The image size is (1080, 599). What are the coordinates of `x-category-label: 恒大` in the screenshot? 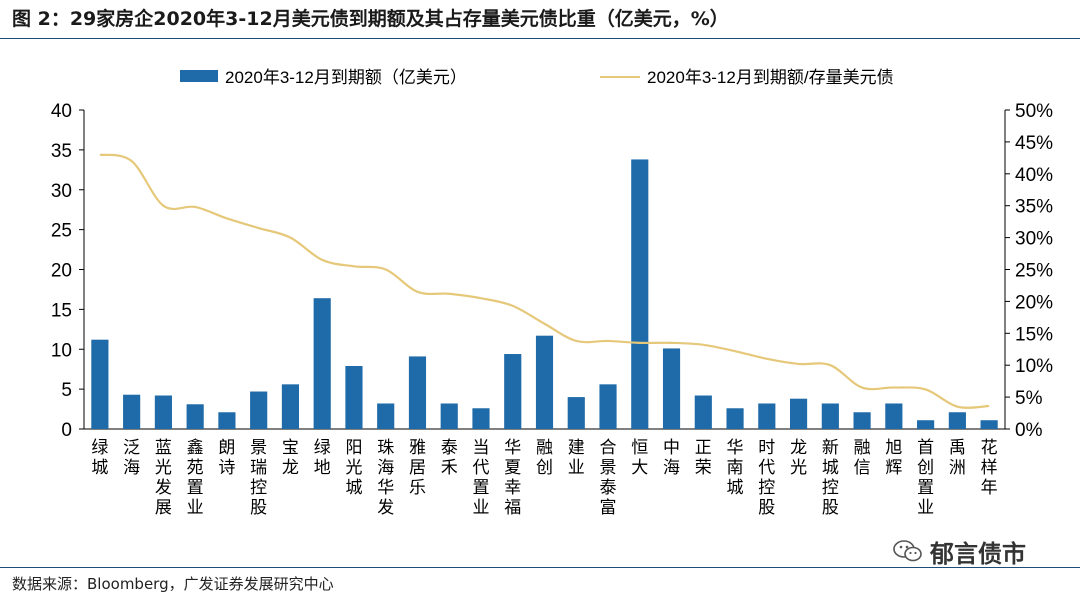 It's located at (639, 457).